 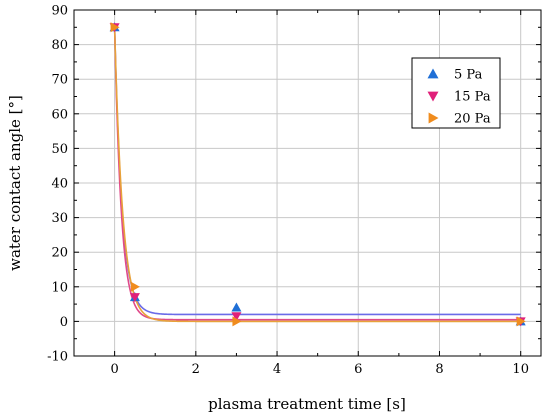 I want to click on x-tick-label: 8, so click(x=439, y=369).